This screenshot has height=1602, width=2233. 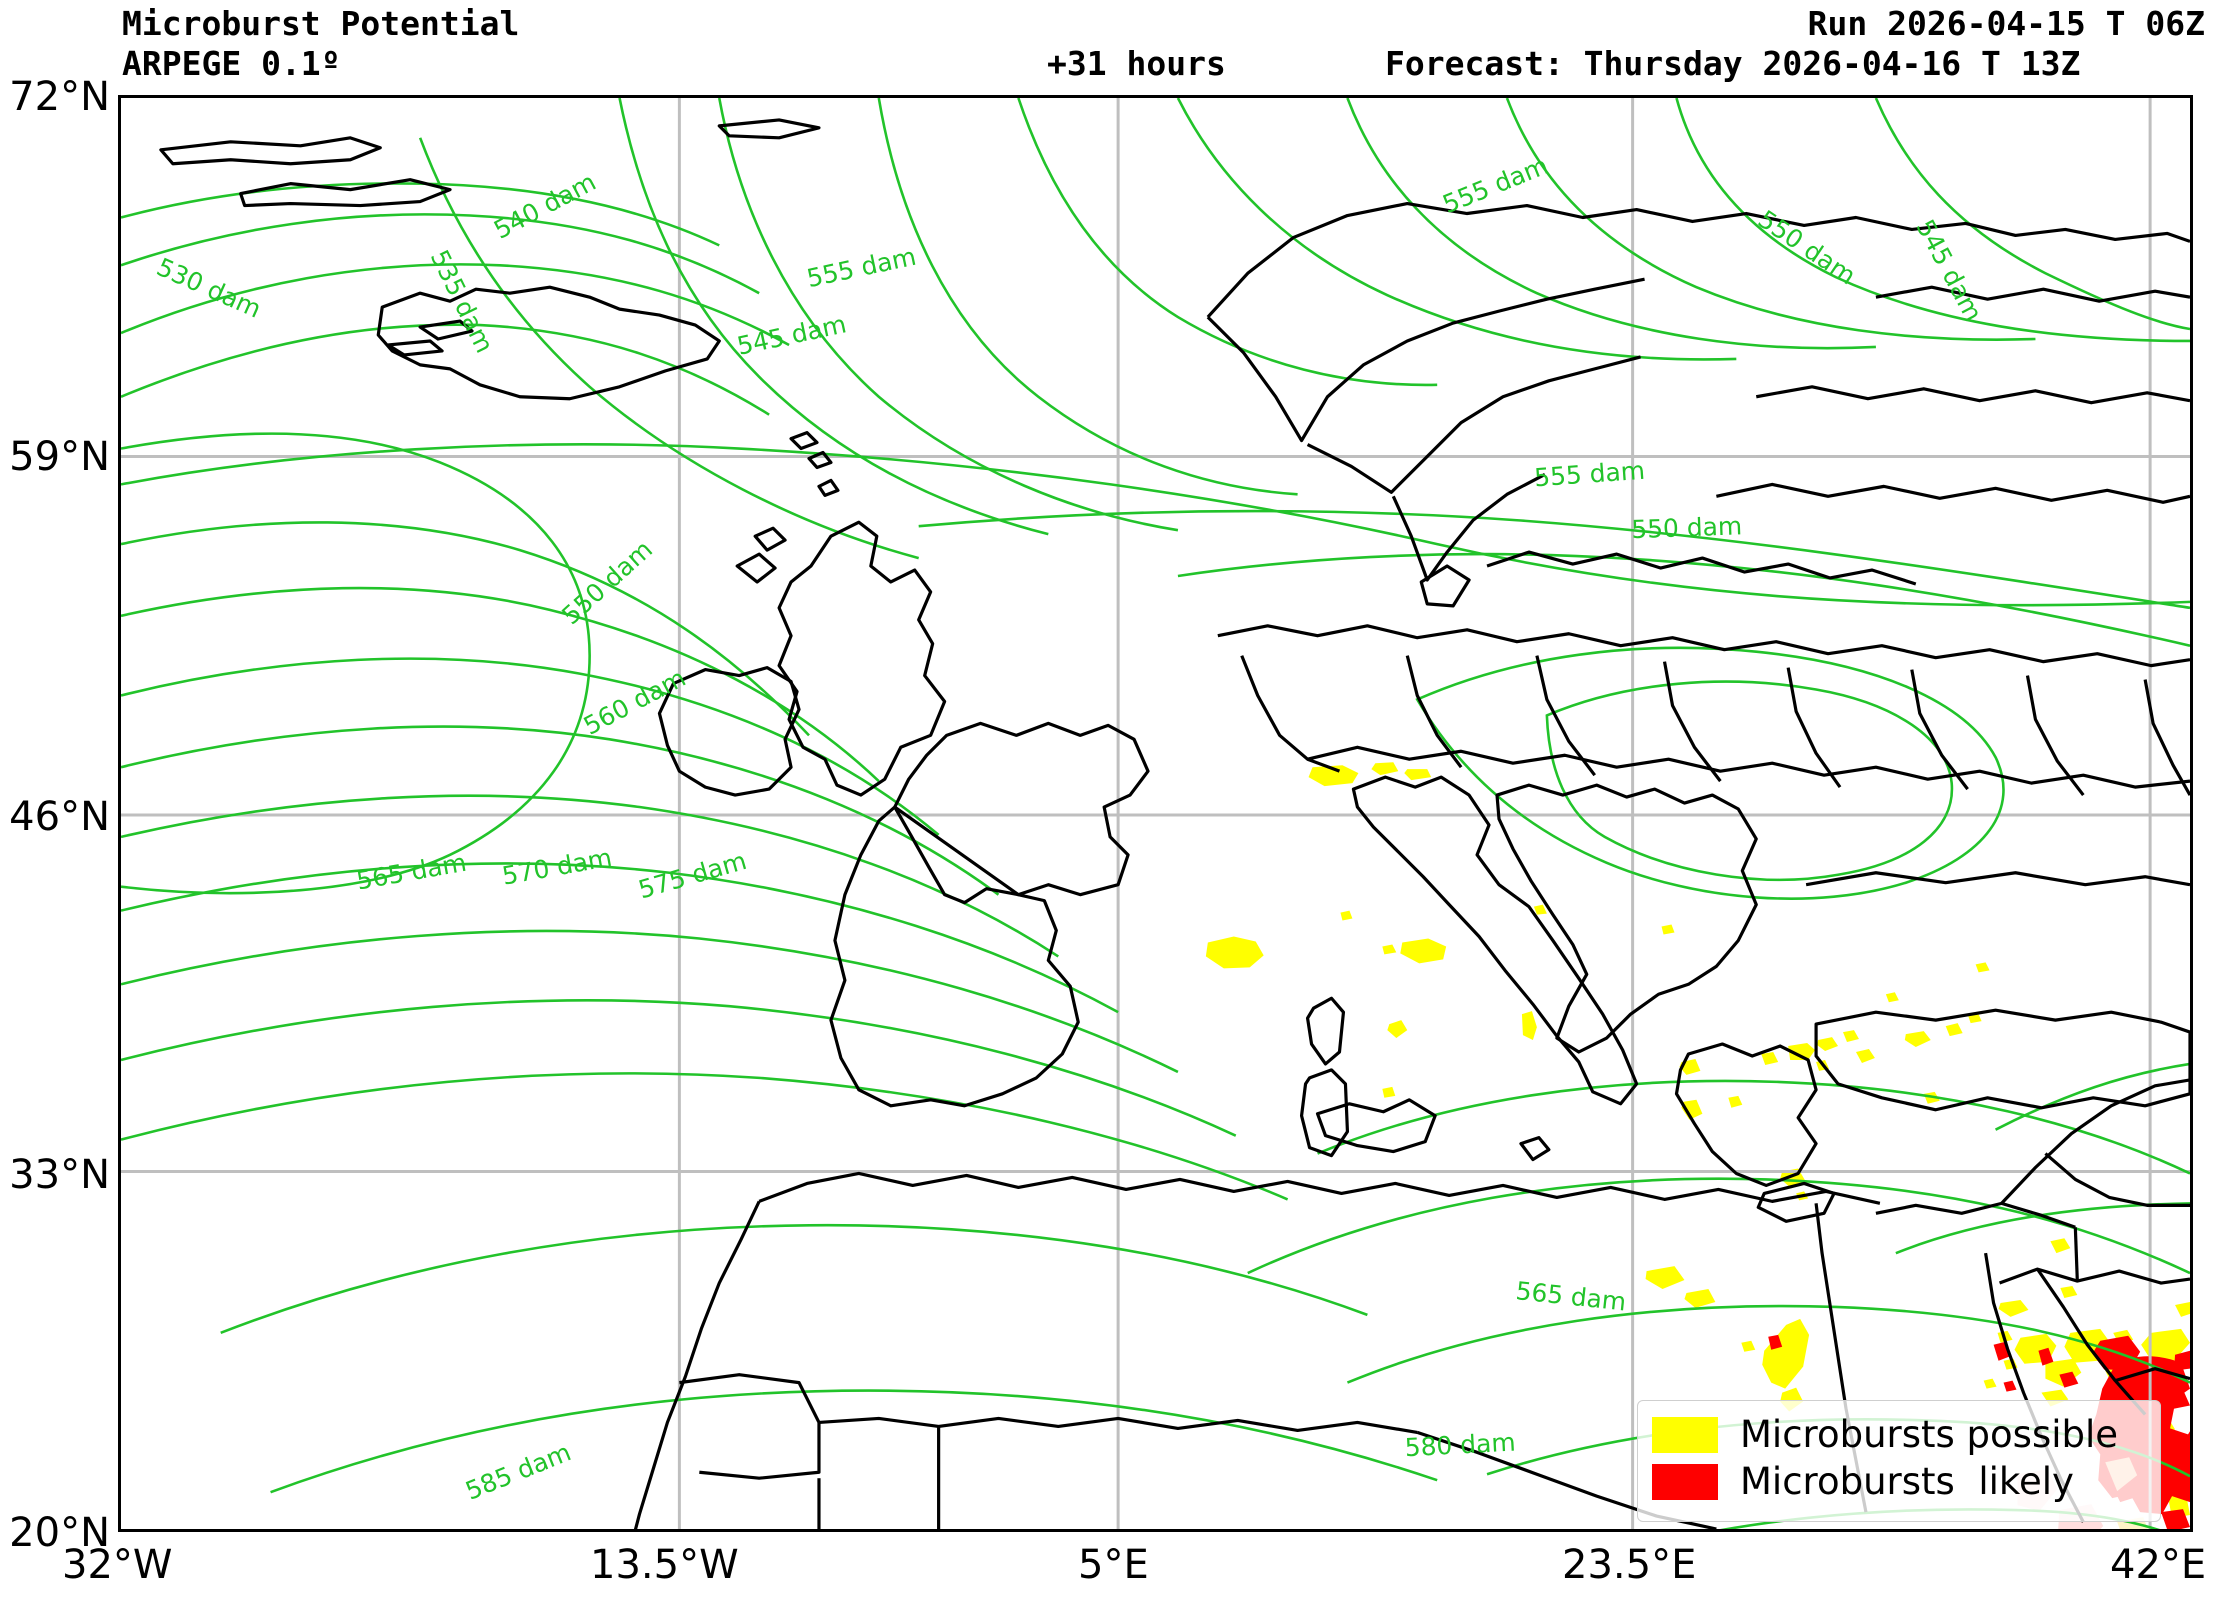 I want to click on run-time-label: Run 2026-04-15 T 06Z, so click(x=2006, y=23).